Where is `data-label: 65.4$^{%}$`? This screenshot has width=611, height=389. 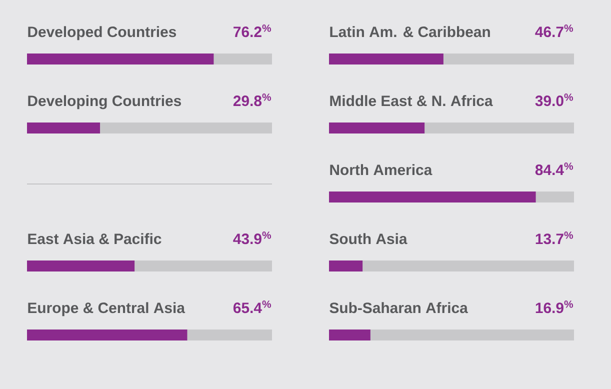 data-label: 65.4$^{%}$ is located at coordinates (252, 307).